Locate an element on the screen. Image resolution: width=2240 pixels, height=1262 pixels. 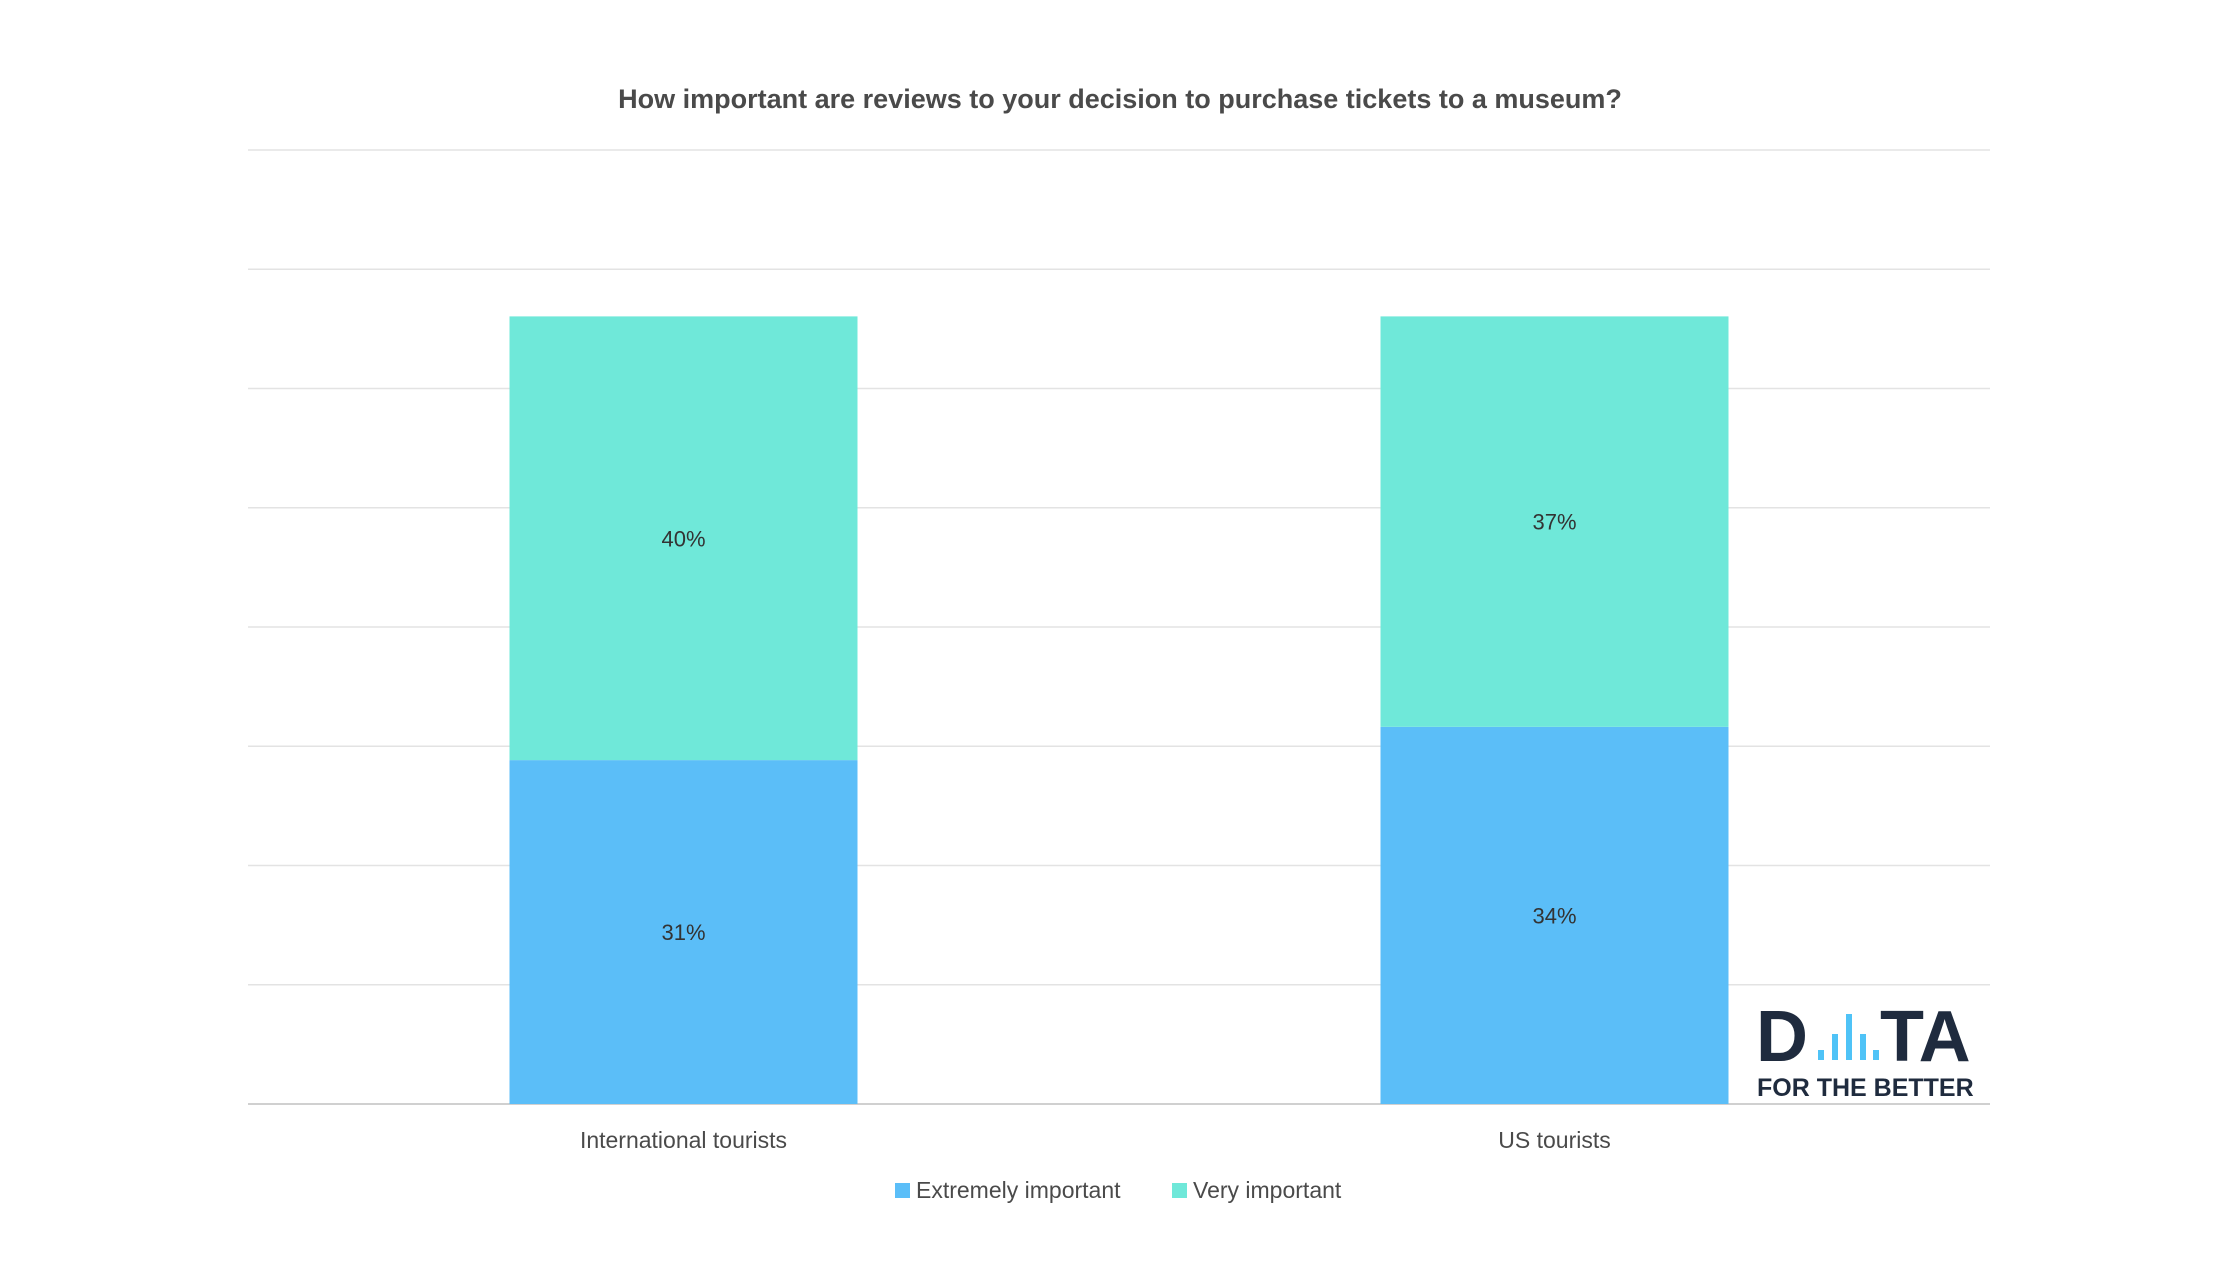
legend: Extremely important Very important is located at coordinates (1118, 1190).